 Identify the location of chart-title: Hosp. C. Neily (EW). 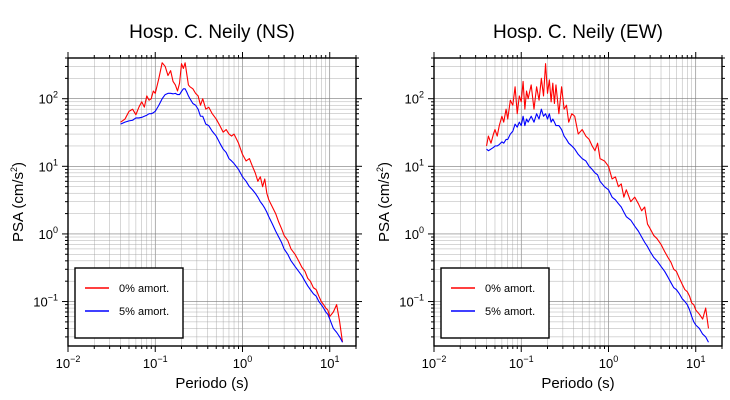
(578, 32).